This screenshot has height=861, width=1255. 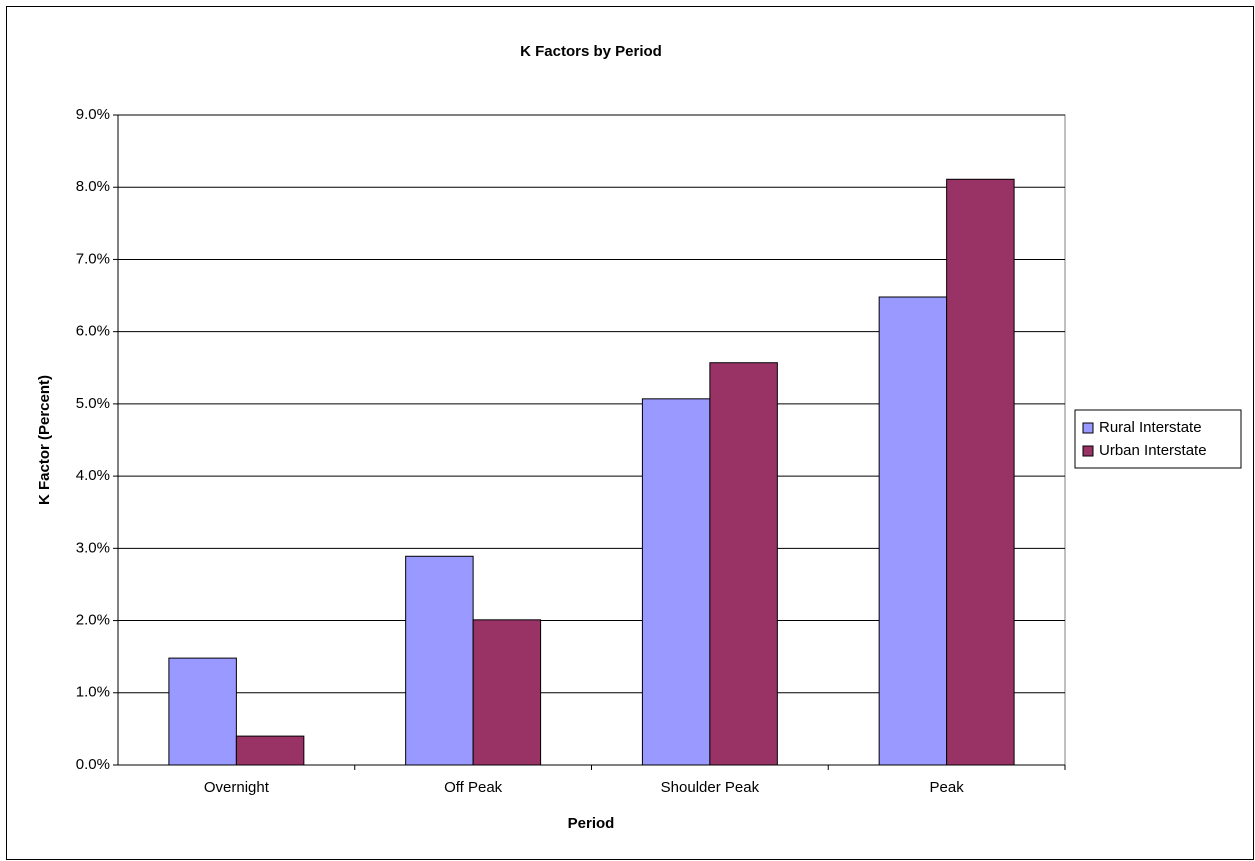 What do you see at coordinates (947, 787) in the screenshot?
I see `x-tick-label: Peak` at bounding box center [947, 787].